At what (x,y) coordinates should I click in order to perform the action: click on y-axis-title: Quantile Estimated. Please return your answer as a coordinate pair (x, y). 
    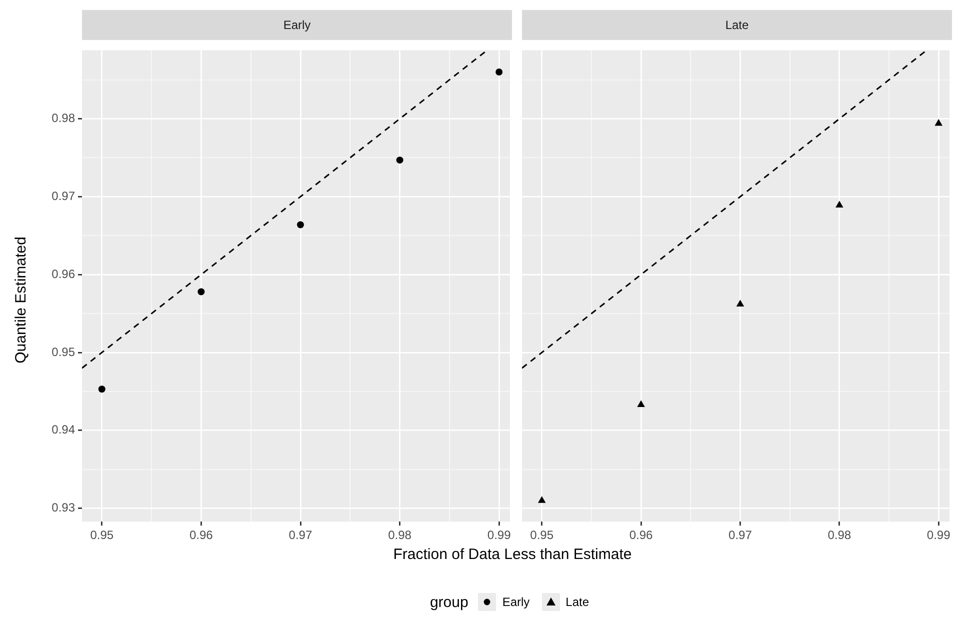
    Looking at the image, I should click on (21, 300).